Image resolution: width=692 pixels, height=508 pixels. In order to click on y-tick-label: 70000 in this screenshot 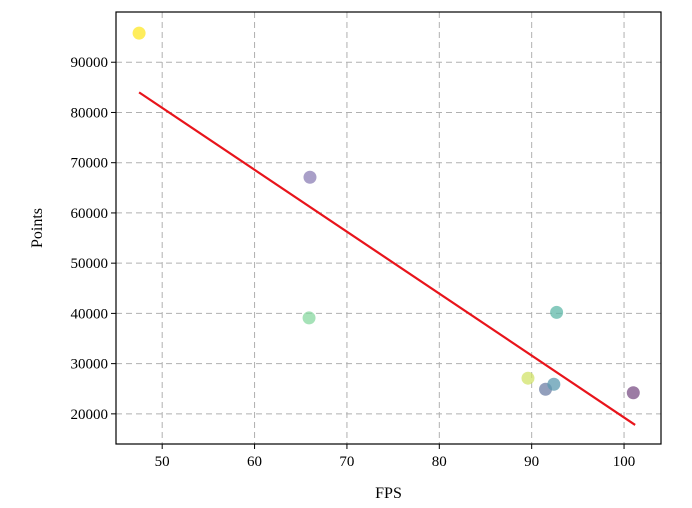, I will do `click(90, 164)`.